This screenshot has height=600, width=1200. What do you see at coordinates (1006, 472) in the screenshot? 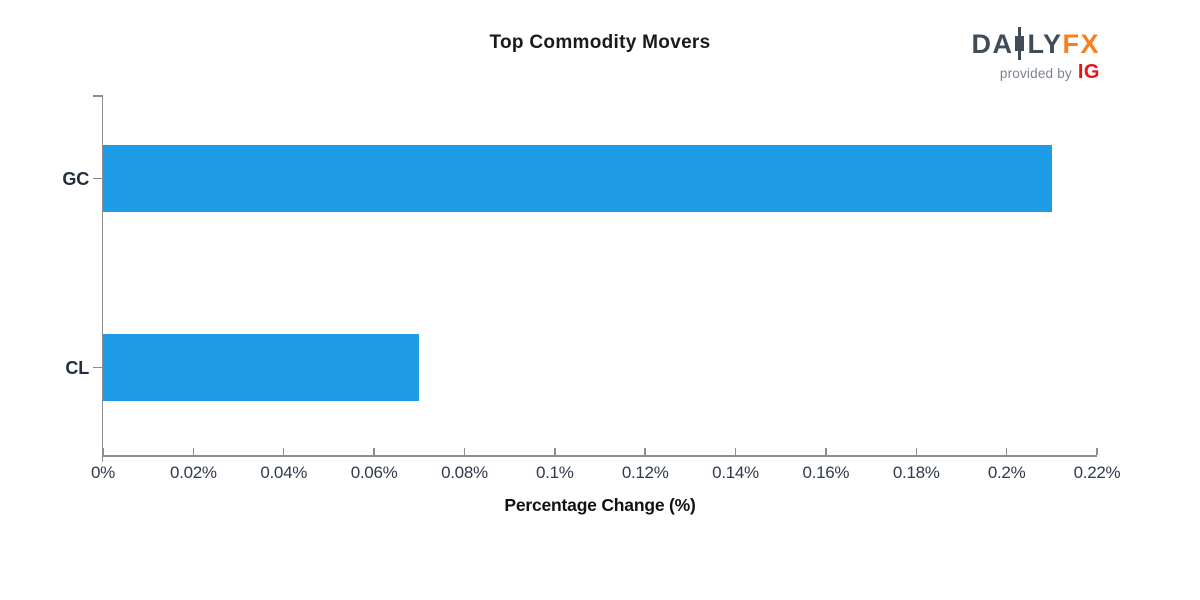
I see `x-tick-label: 0.2%` at bounding box center [1006, 472].